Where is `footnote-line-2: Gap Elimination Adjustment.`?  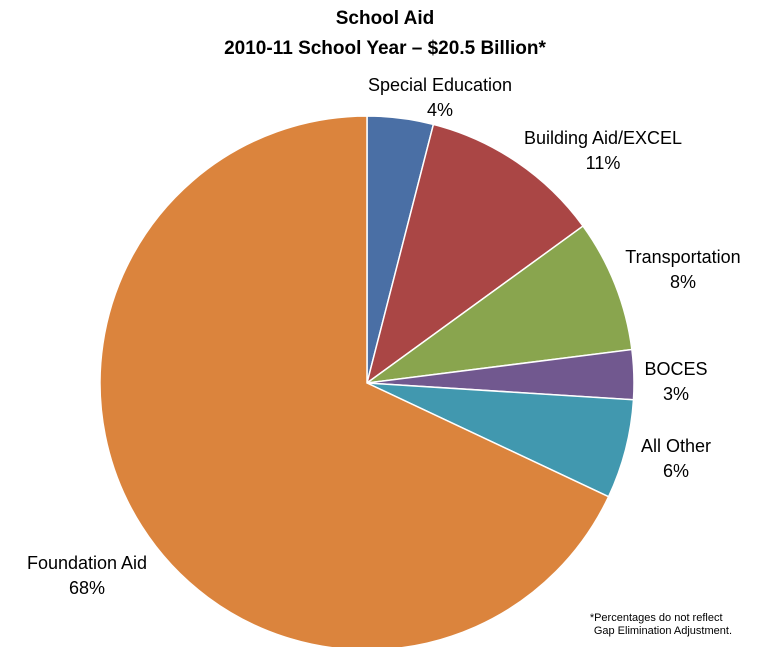 footnote-line-2: Gap Elimination Adjustment. is located at coordinates (662, 631).